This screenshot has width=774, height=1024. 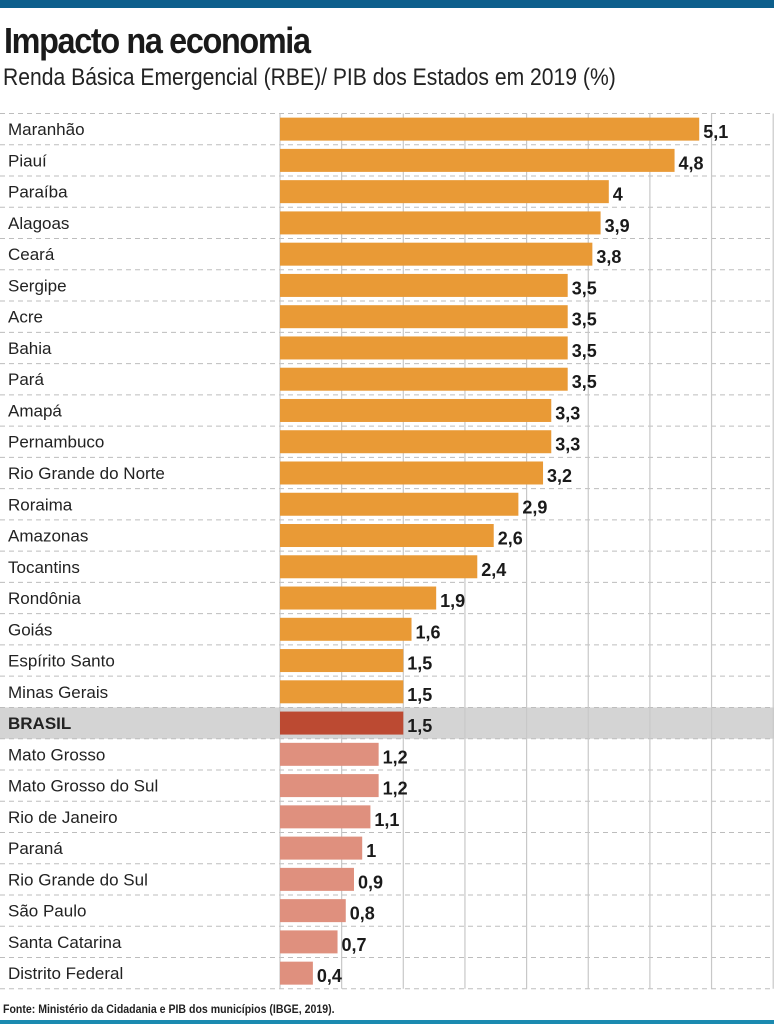 I want to click on value-label: 3,8, so click(x=608, y=257).